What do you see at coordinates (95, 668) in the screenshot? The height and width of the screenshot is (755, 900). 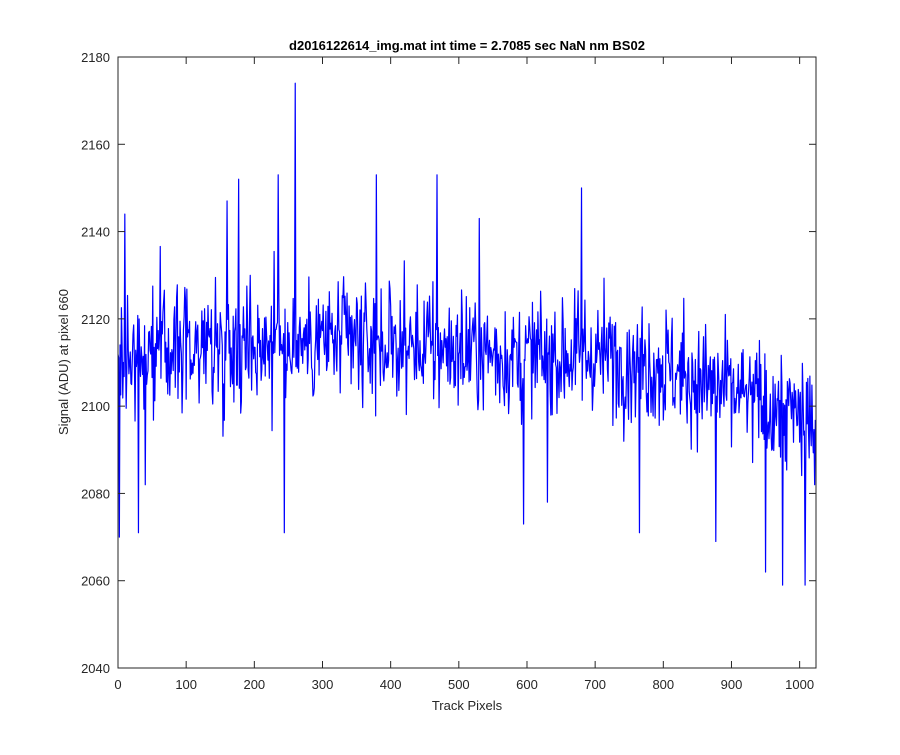 I see `y-tick-label: 2040` at bounding box center [95, 668].